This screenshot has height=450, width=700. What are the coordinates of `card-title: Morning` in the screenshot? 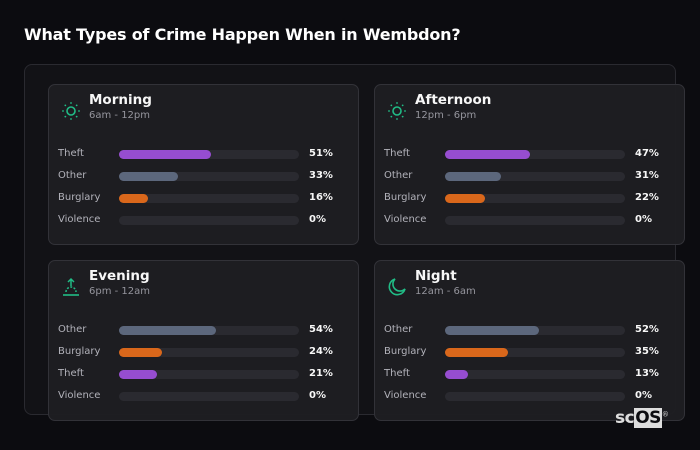 It's located at (120, 100).